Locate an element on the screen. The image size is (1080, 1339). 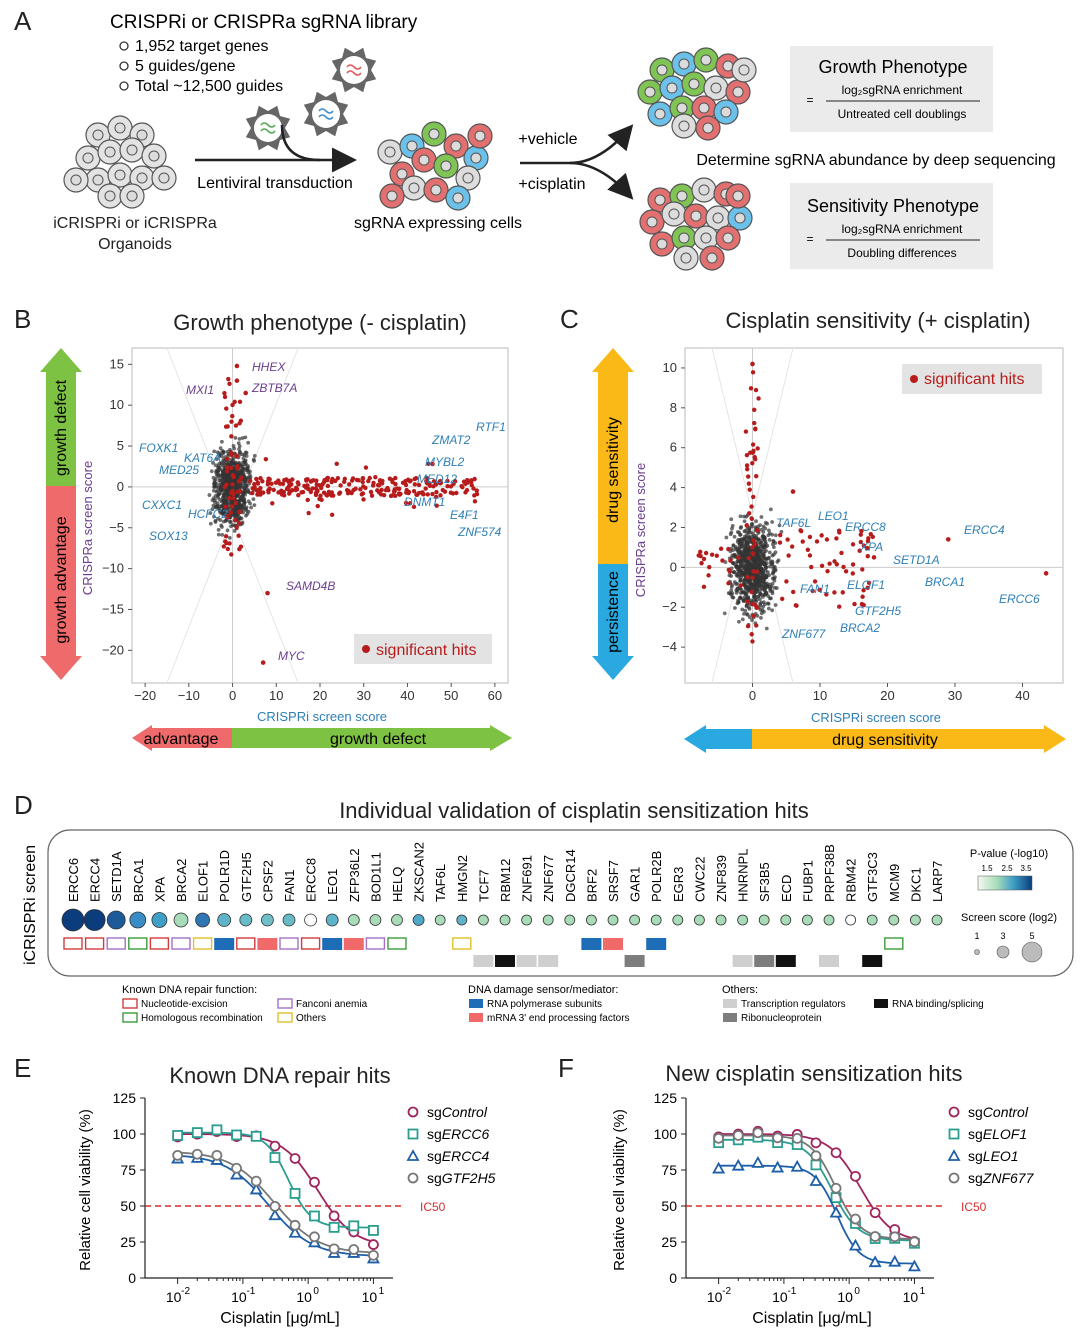
gene-column-label: GAR1 is located at coordinates (635, 884).